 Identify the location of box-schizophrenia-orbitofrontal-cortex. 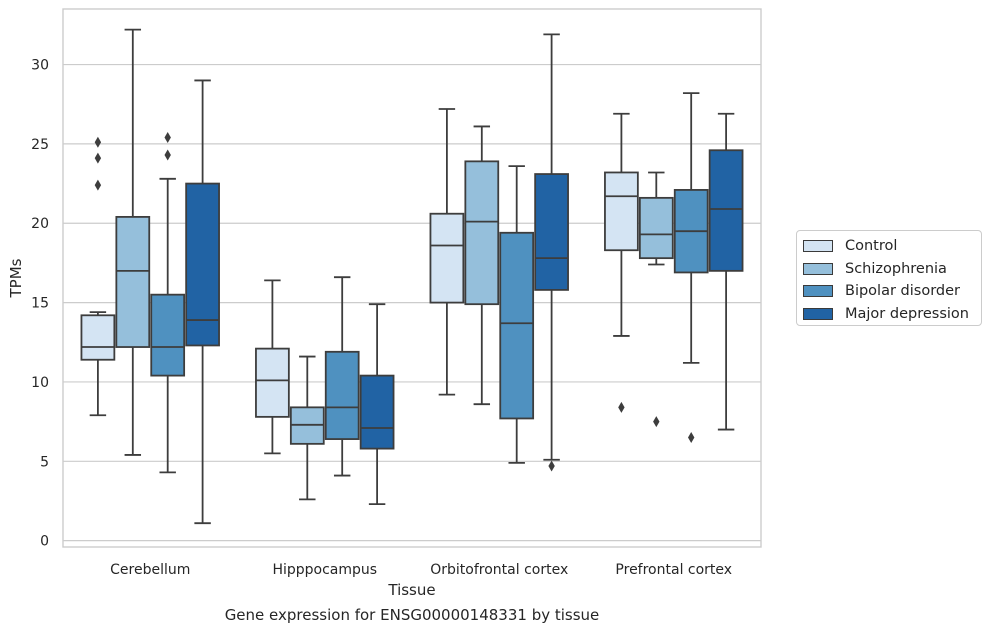
(482, 265).